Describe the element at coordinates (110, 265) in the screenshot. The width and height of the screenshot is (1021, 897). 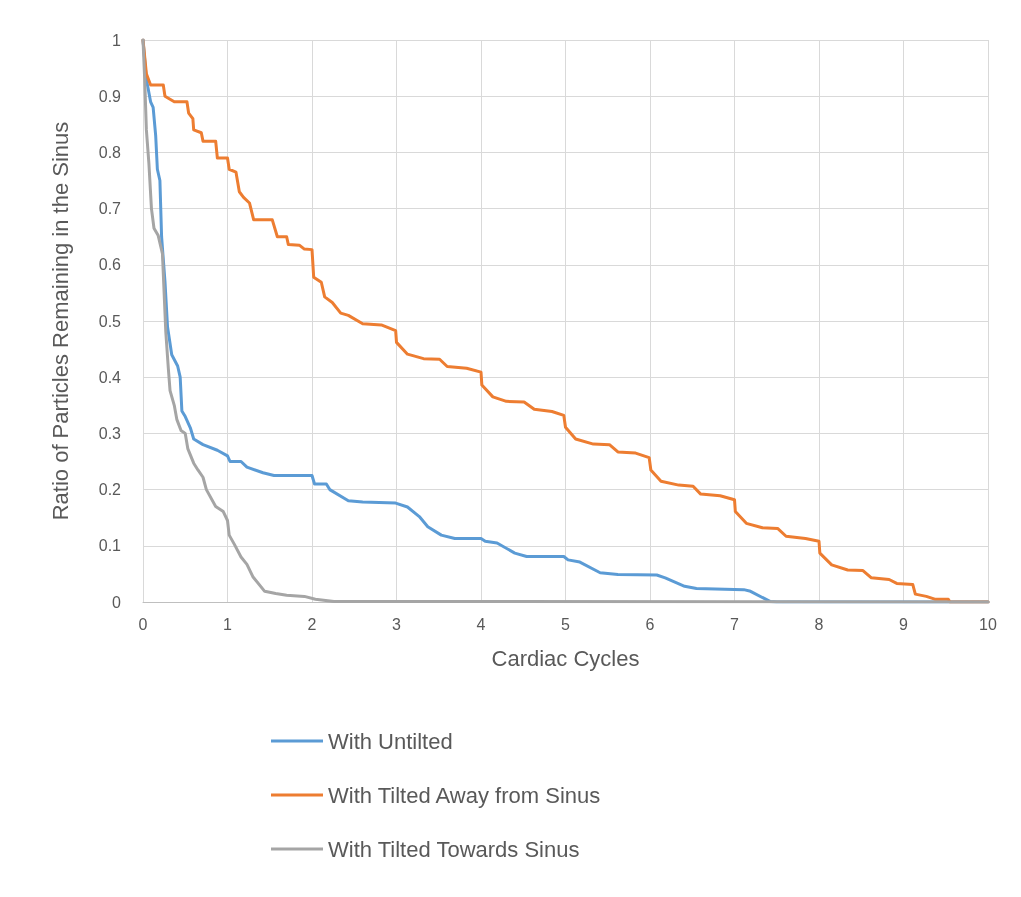
I see `y-tick-label: 0.6` at that location.